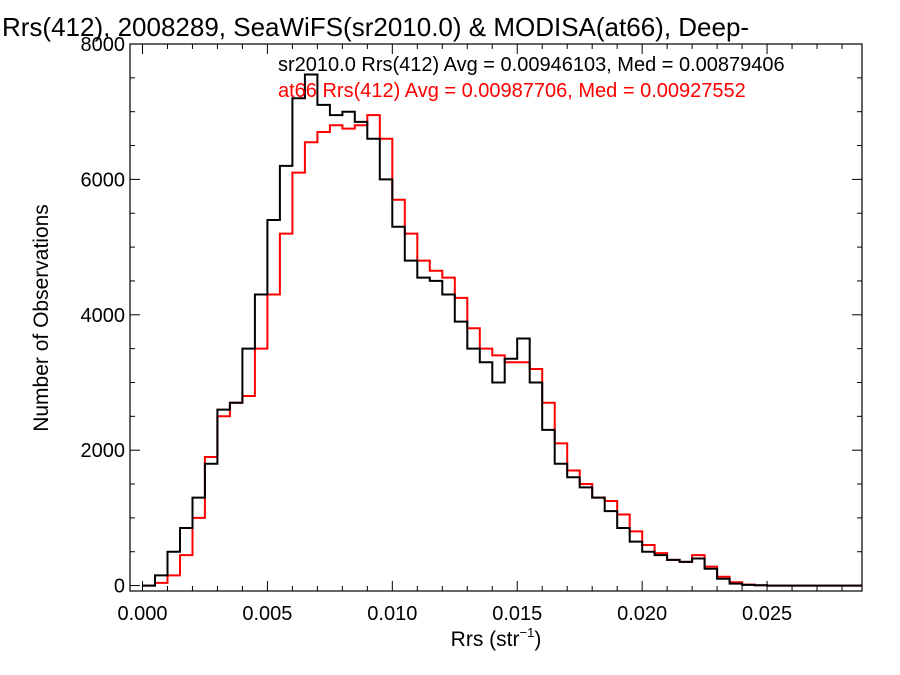 The width and height of the screenshot is (900, 675). I want to click on x-axis-label-close: ), so click(537, 639).